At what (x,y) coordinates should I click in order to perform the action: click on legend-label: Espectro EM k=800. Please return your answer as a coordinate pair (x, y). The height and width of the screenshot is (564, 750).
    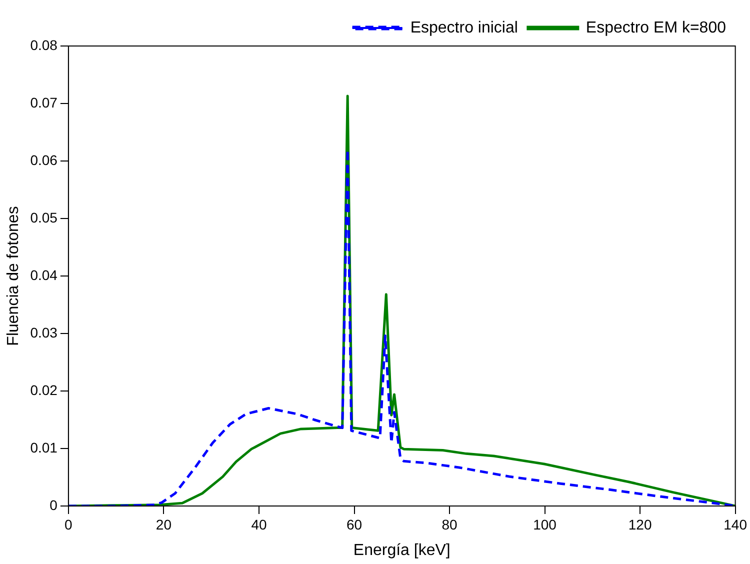
    Looking at the image, I should click on (656, 27).